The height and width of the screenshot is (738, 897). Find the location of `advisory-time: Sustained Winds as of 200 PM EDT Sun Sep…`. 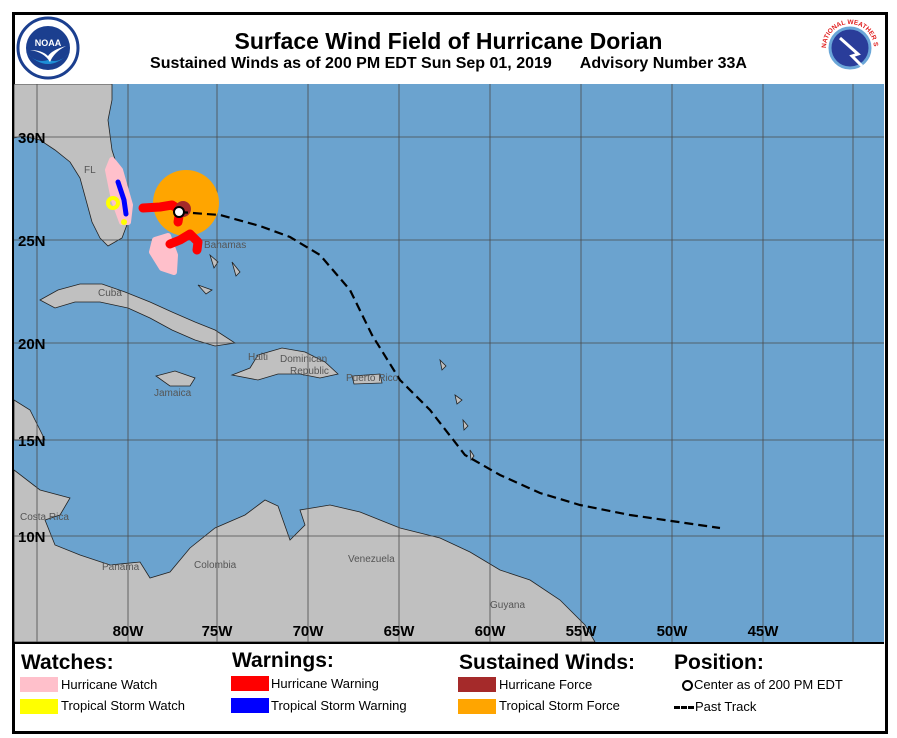

advisory-time: Sustained Winds as of 200 PM EDT Sun Sep… is located at coordinates (351, 63).